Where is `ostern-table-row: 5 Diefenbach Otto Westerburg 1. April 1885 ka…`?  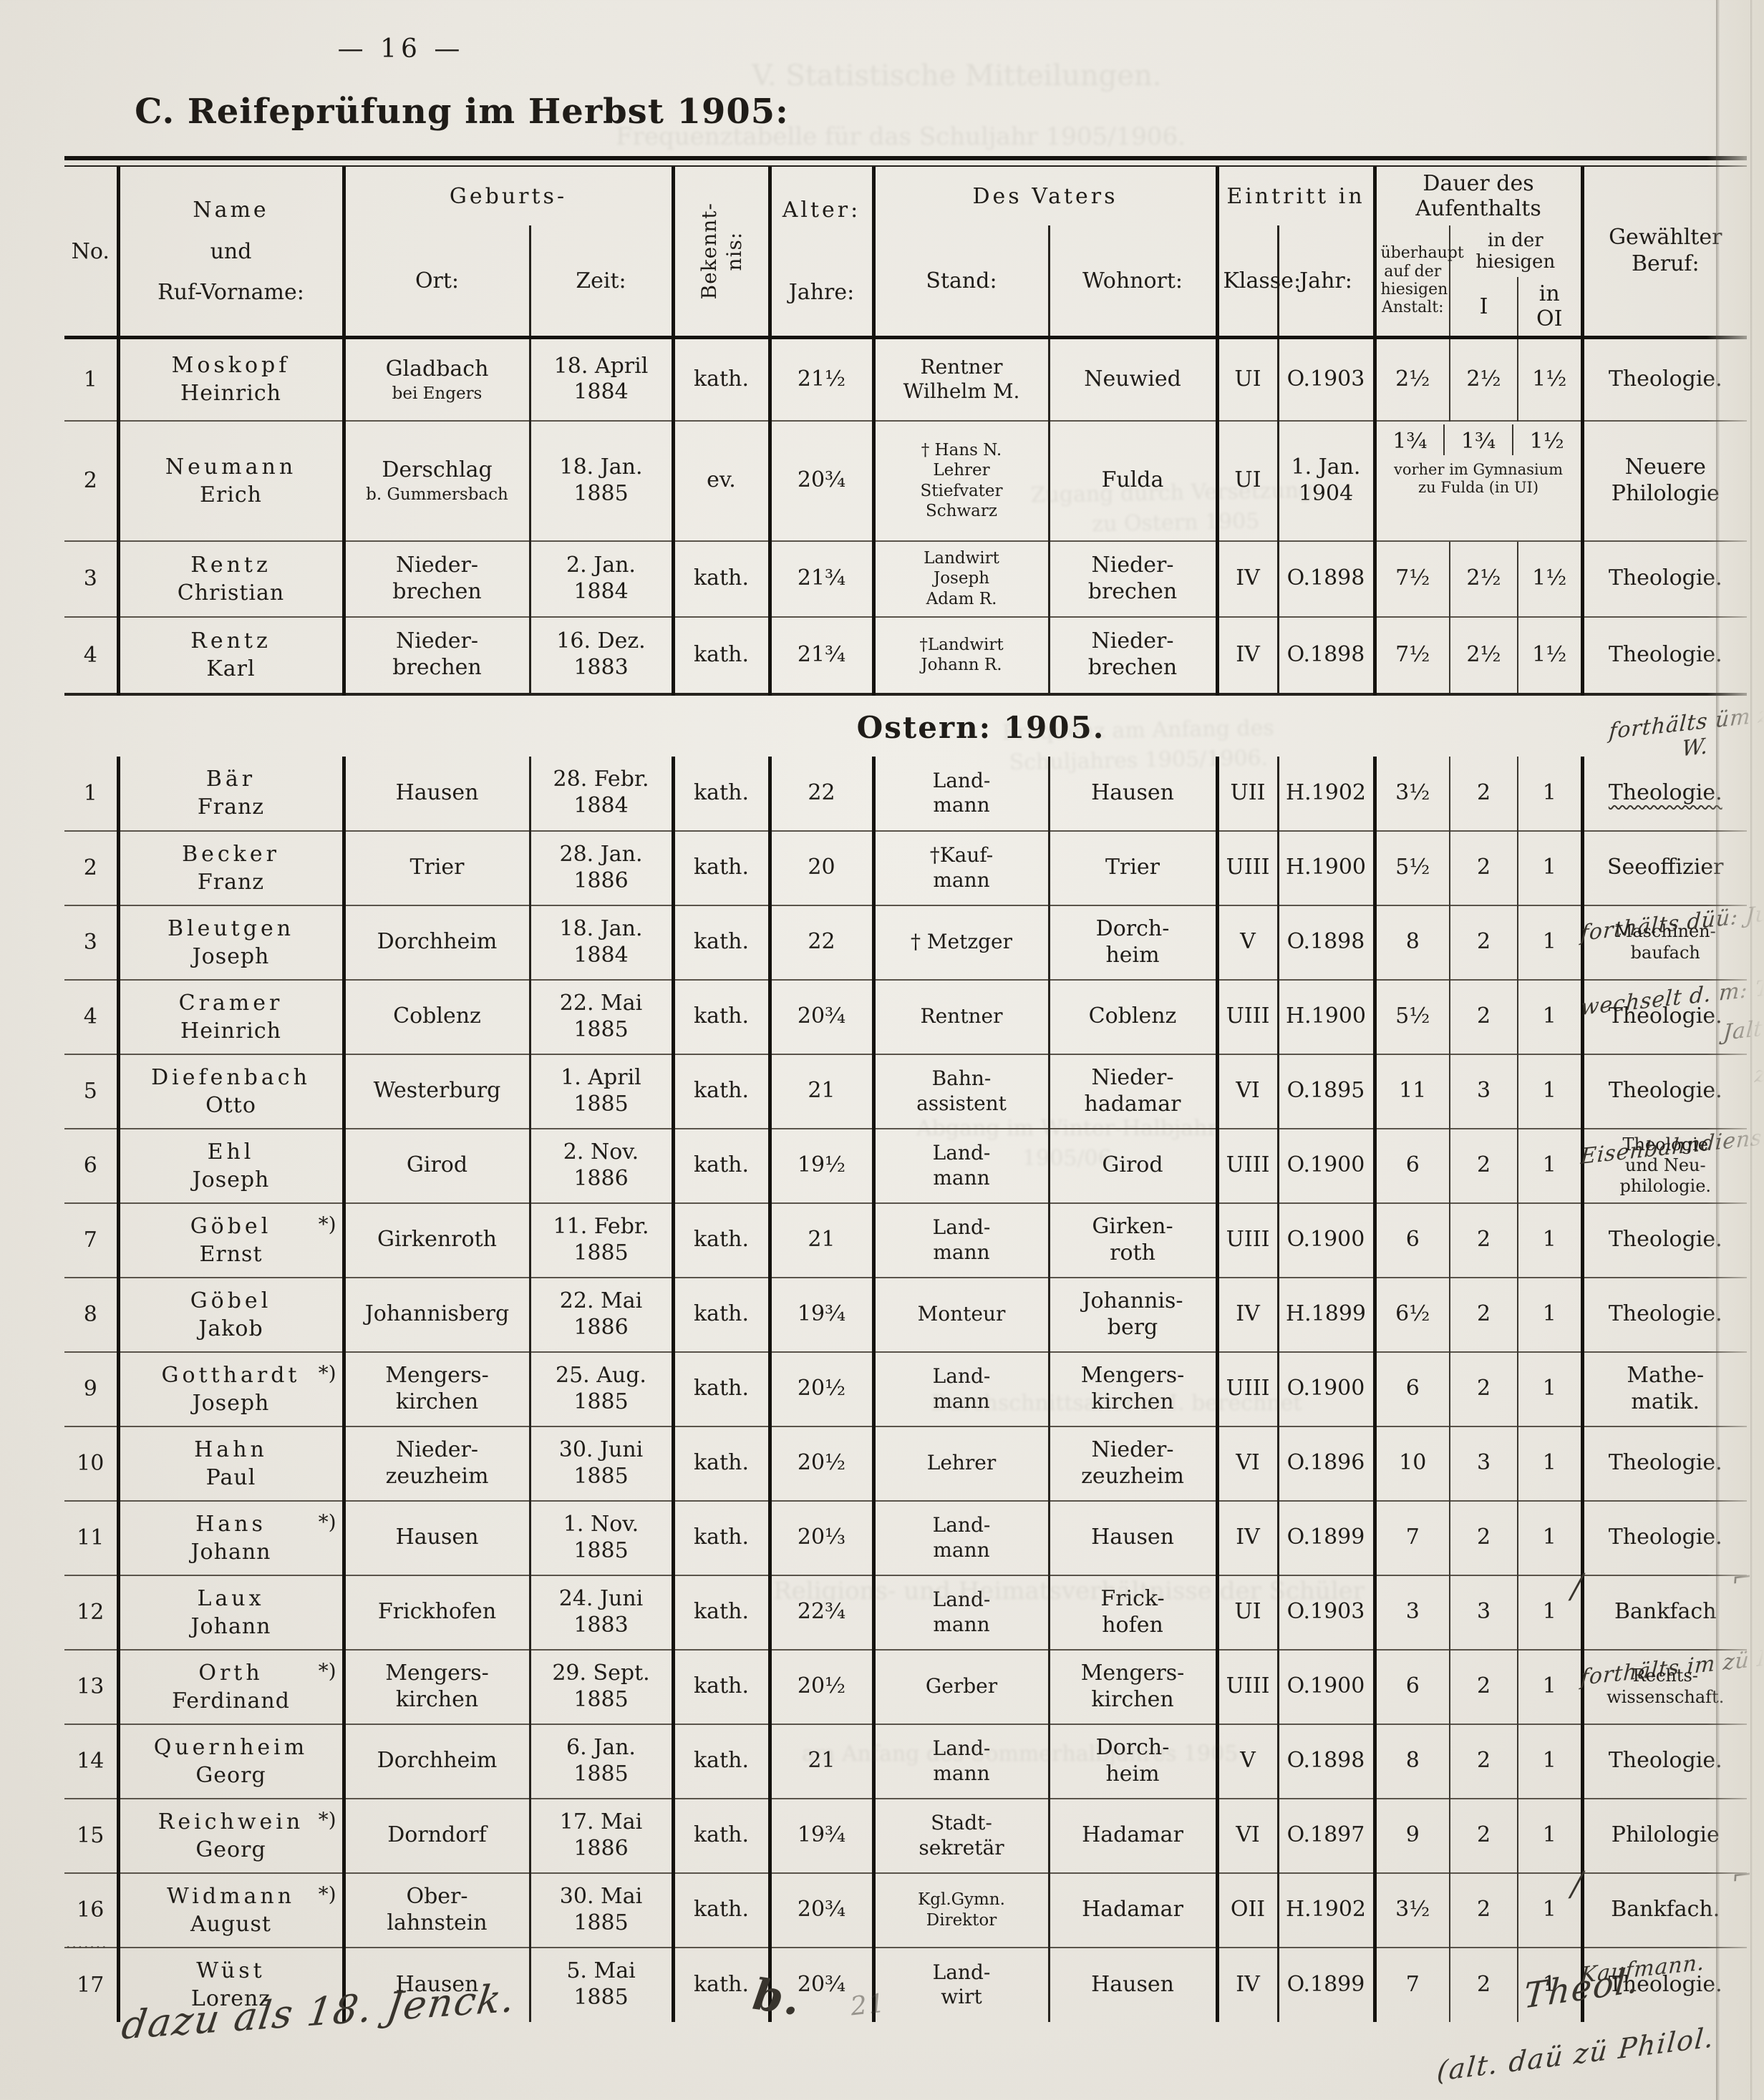 ostern-table-row: 5 Diefenbach Otto Westerburg 1. April 1885 ka… is located at coordinates (914, 1093).